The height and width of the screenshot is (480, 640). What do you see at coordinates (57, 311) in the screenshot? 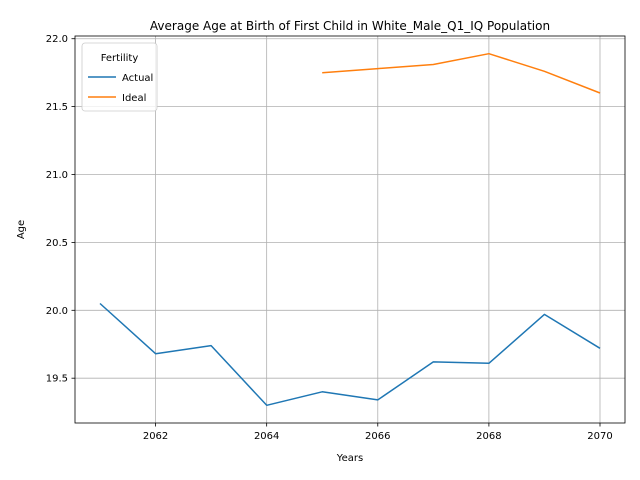
I see `y-tick-label: 20.0` at bounding box center [57, 311].